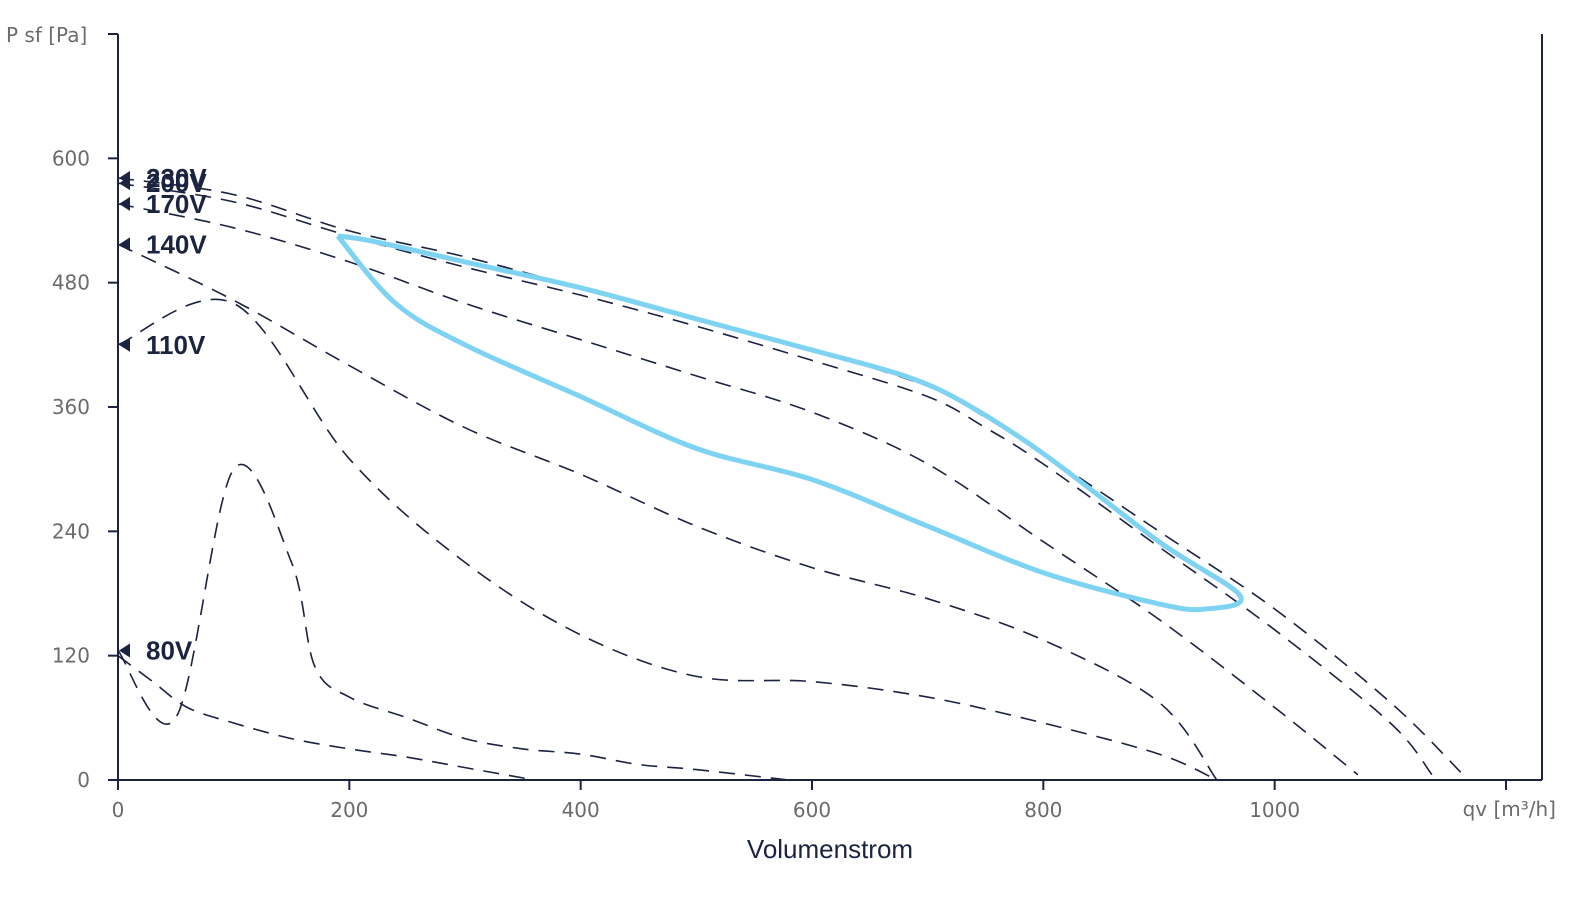 Image resolution: width=1586 pixels, height=902 pixels. I want to click on voltage-curve-min, so click(326, 718).